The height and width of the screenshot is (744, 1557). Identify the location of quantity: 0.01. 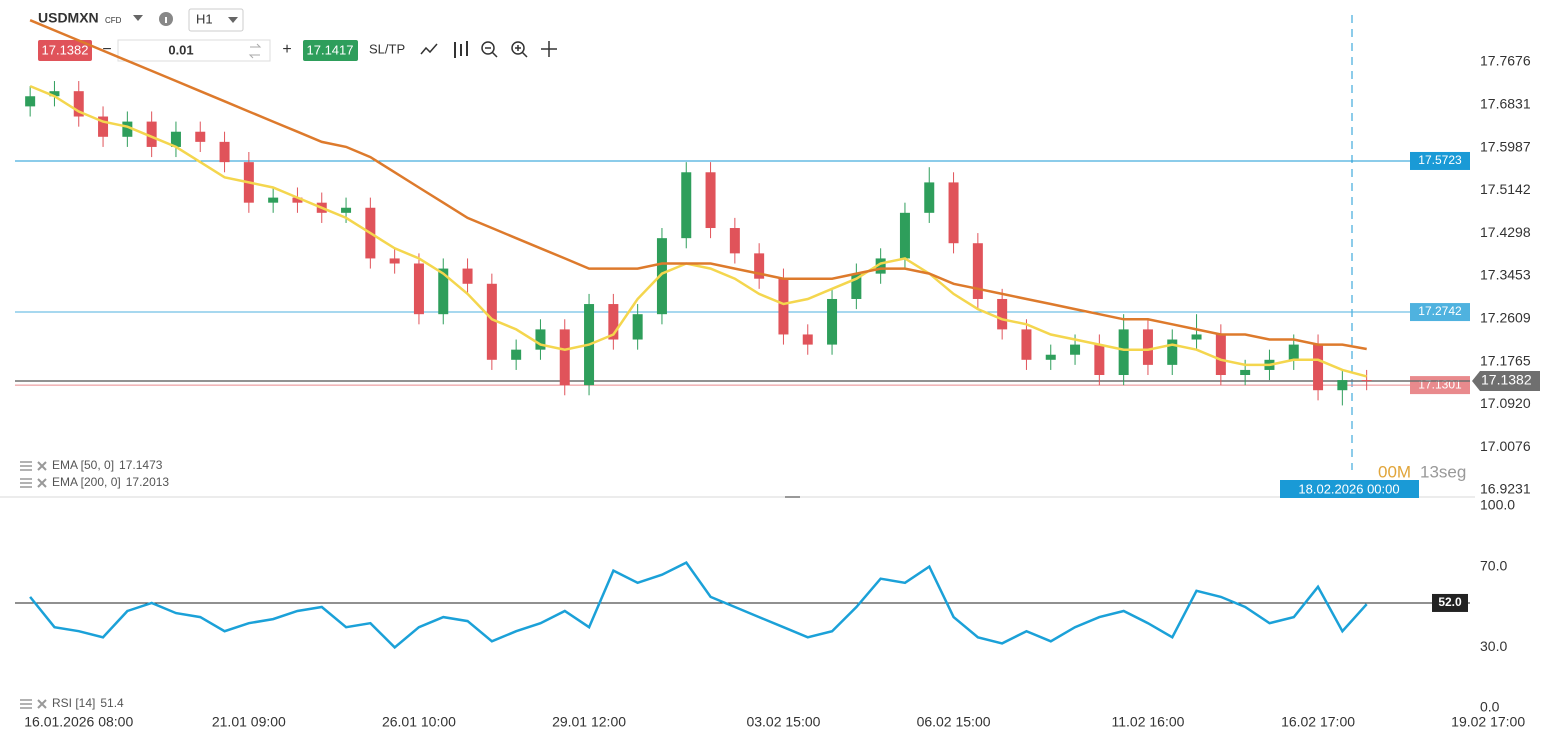
(180, 49).